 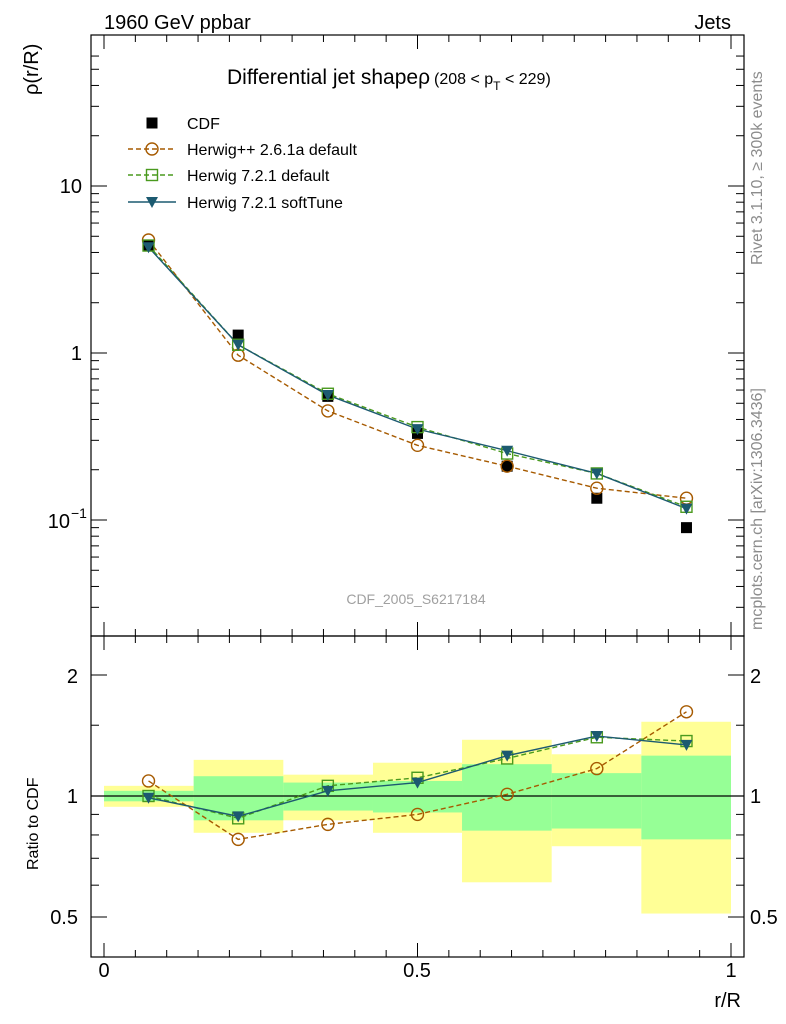 I want to click on main-y-tick-label-10: 10, so click(x=71, y=187).